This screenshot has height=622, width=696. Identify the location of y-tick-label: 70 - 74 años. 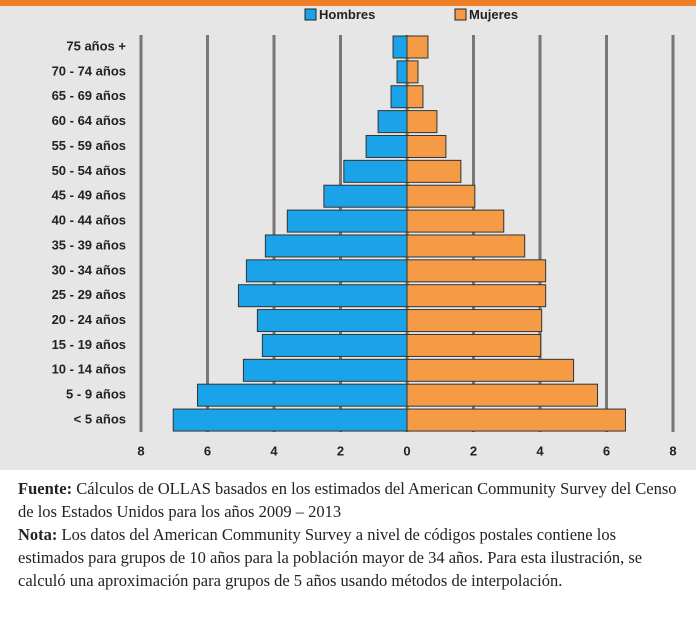
(89, 70).